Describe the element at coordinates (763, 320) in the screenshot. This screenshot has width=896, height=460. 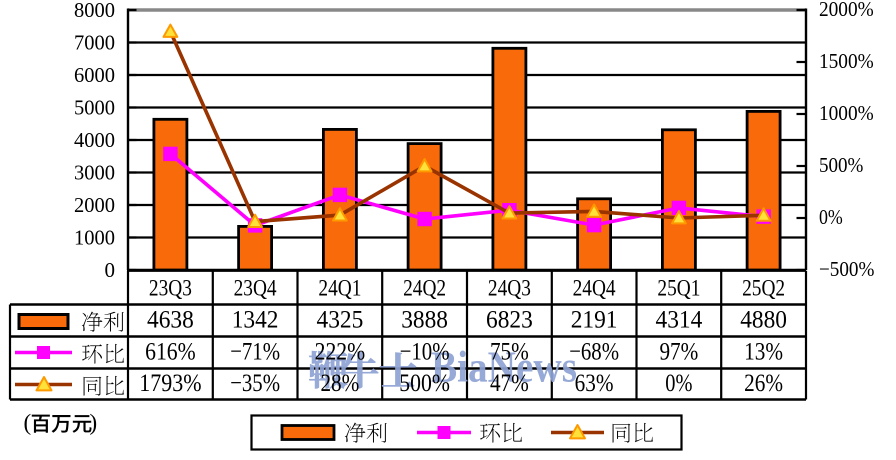
I see `svg-text: 4880` at that location.